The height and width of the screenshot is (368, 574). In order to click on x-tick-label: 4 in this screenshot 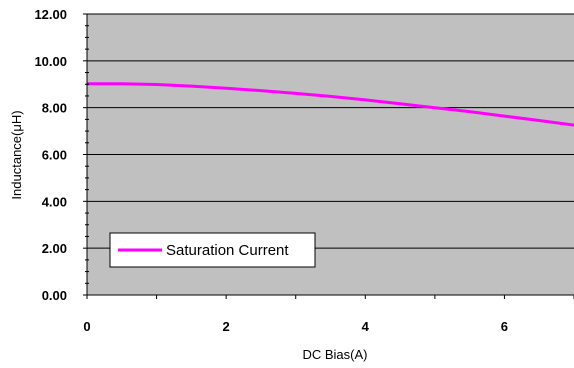, I will do `click(366, 326)`.